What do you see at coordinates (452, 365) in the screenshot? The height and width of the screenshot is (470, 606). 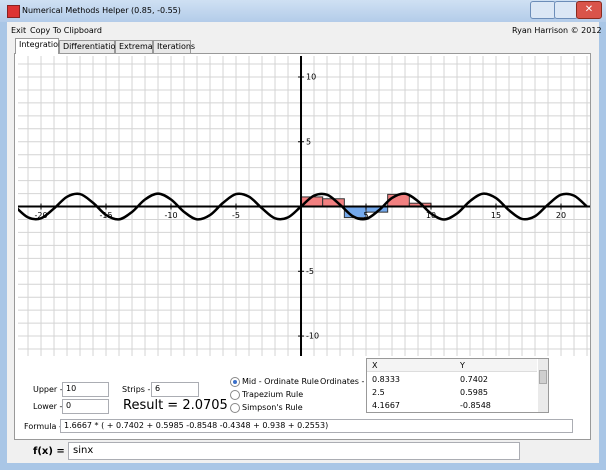 I see `table-header` at bounding box center [452, 365].